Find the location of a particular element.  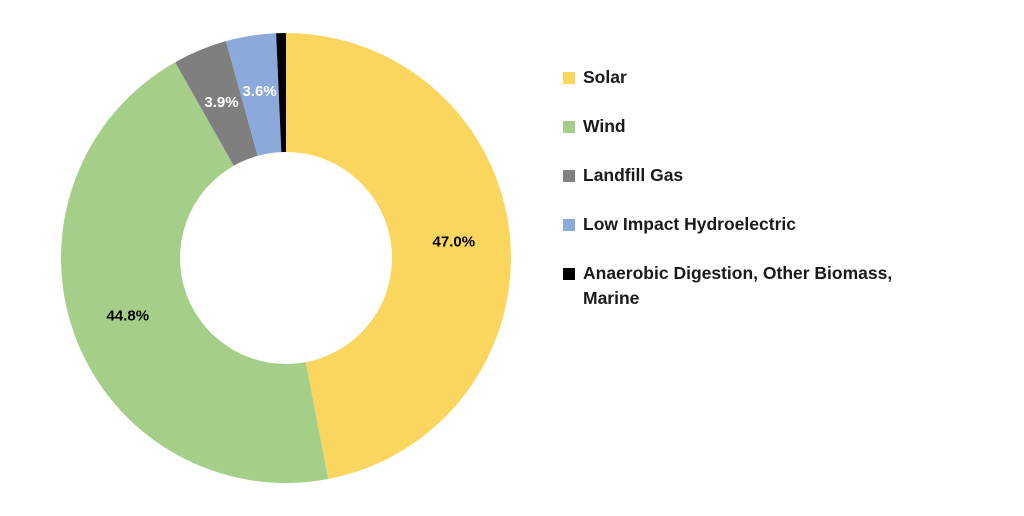

legend-item-label: Low Impact Hydroelectric is located at coordinates (689, 224).